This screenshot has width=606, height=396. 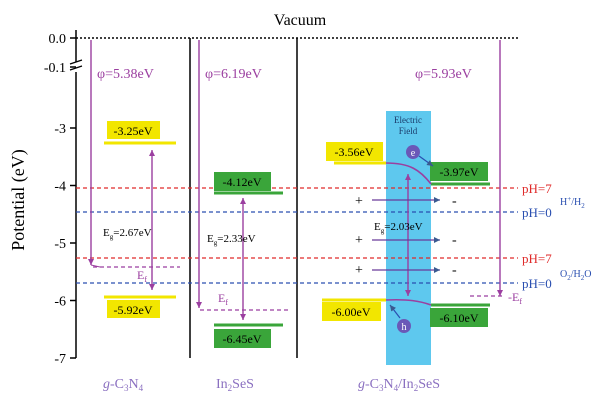 I want to click on h-couple-sup: +, so click(x=569, y=199).